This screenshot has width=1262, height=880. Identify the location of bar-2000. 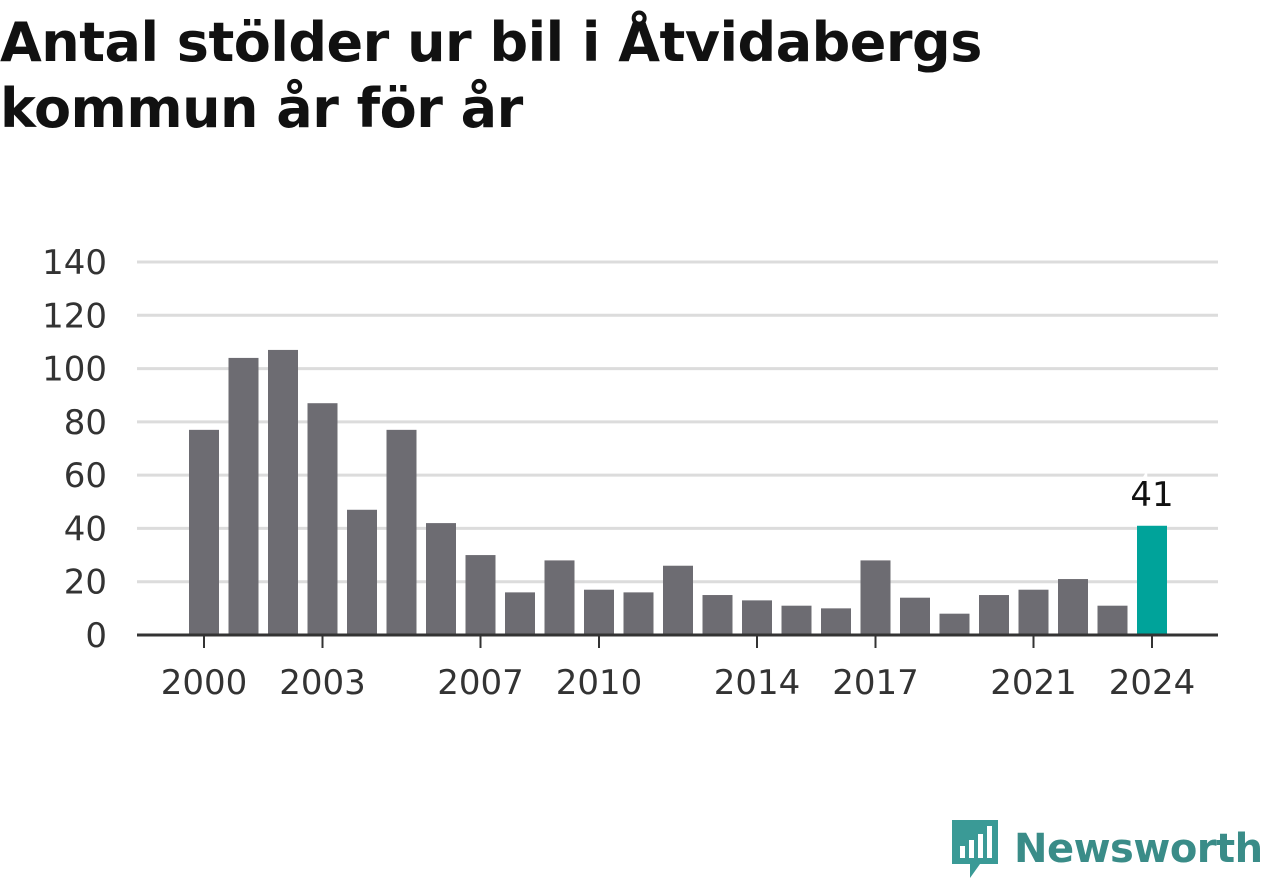
(204, 532).